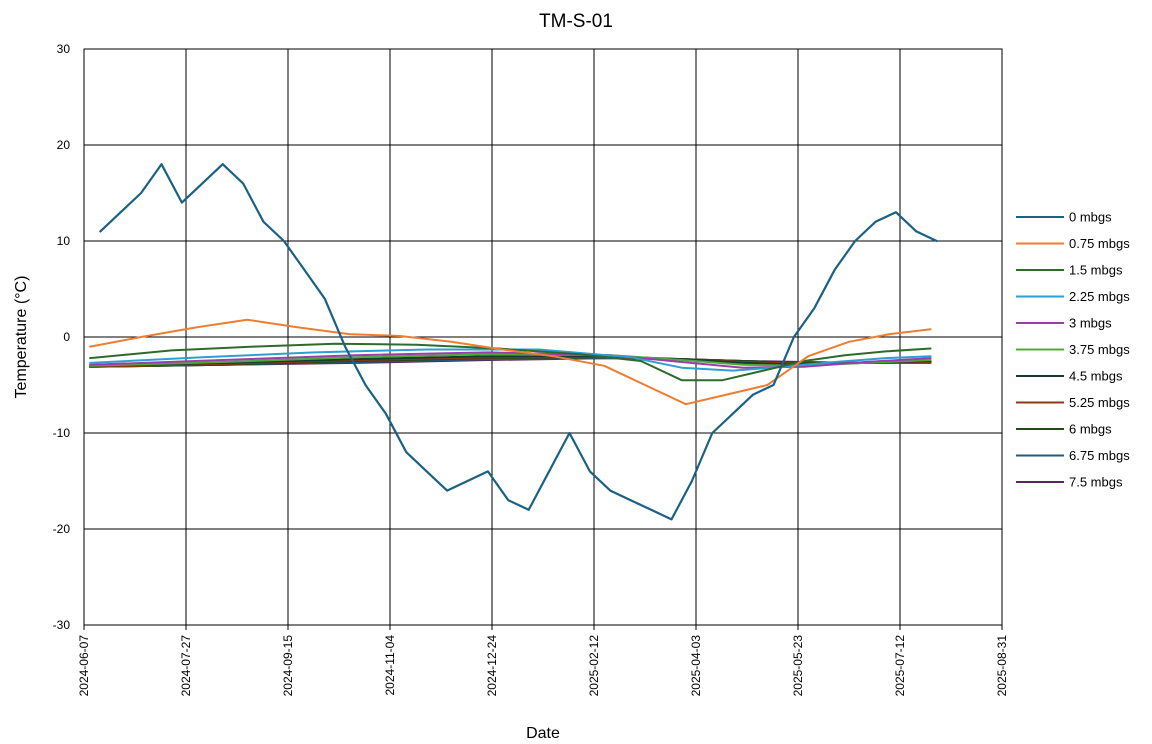  Describe the element at coordinates (1090, 323) in the screenshot. I see `legend-label: 3 mbgs` at that location.